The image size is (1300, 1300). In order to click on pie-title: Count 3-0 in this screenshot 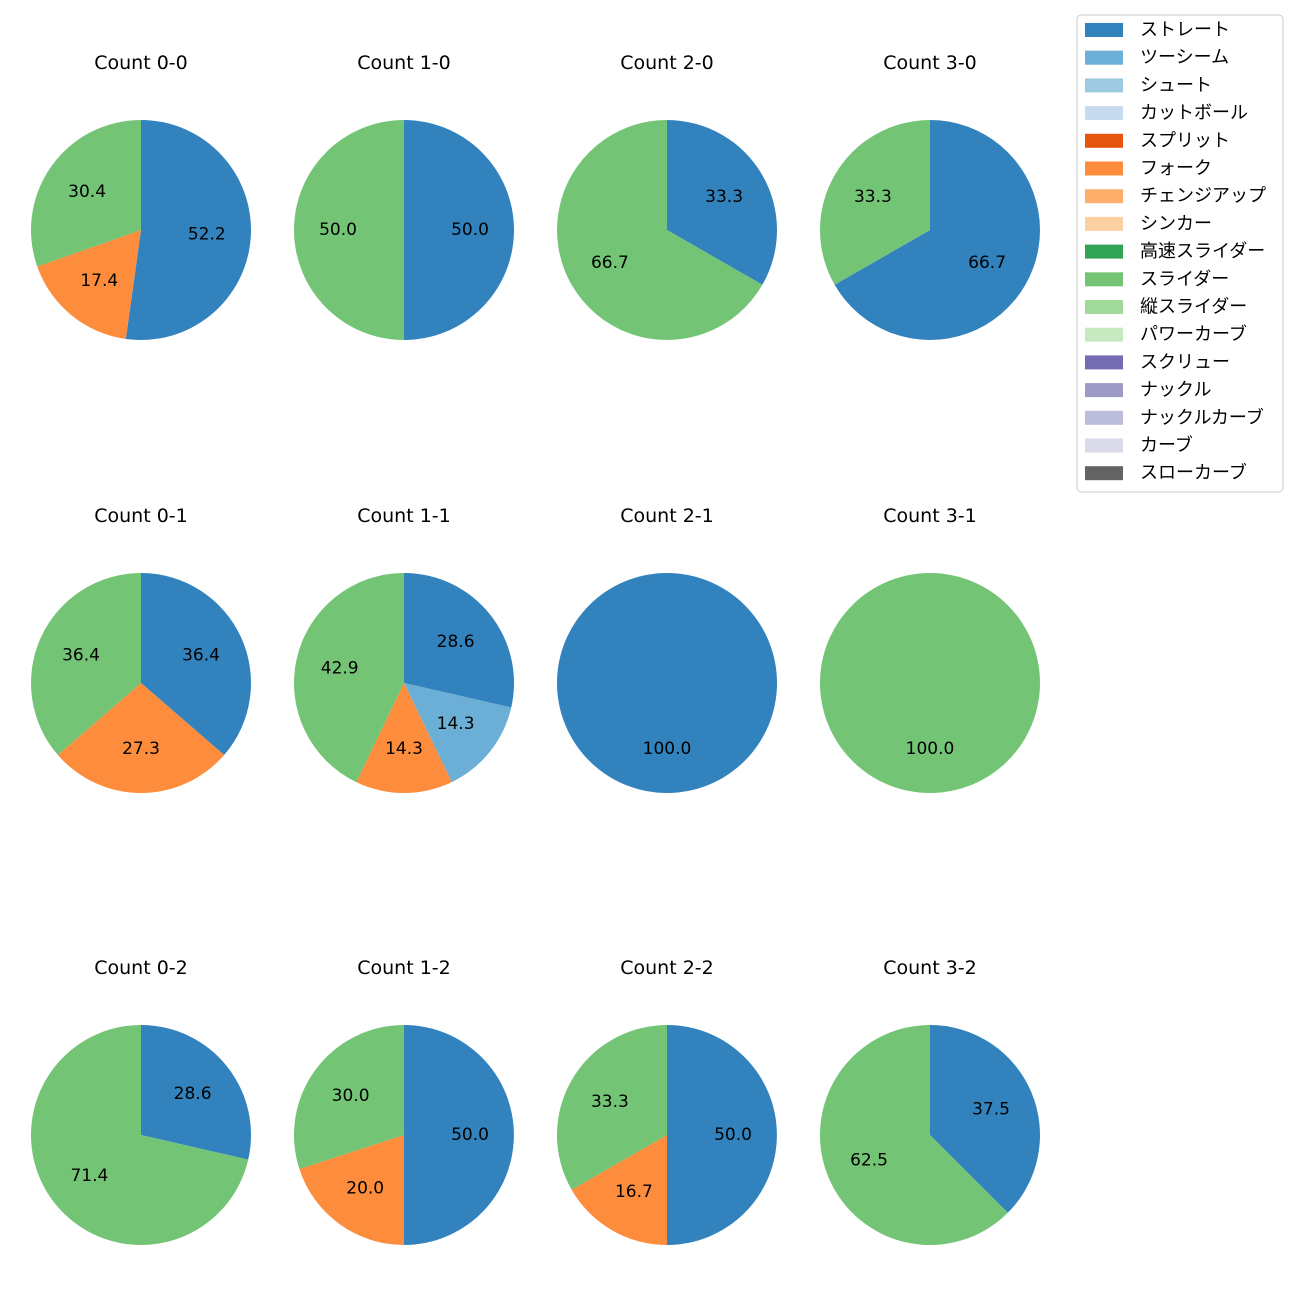, I will do `click(930, 63)`.